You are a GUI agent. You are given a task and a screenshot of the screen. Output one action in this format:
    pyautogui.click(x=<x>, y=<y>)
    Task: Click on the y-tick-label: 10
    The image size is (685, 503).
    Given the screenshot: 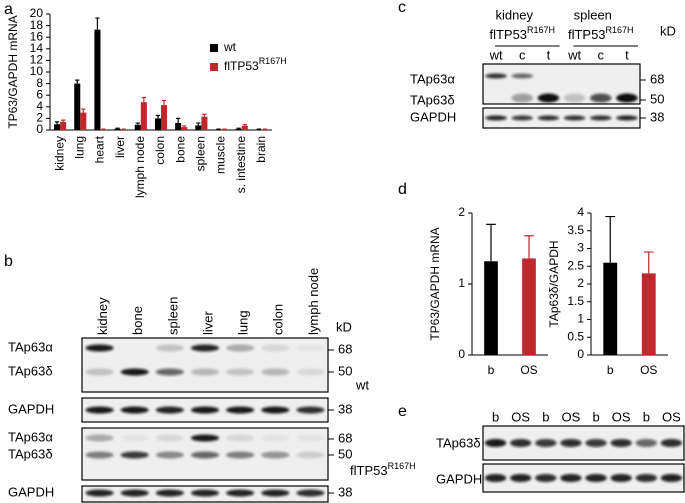 What is the action you would take?
    pyautogui.click(x=37, y=71)
    